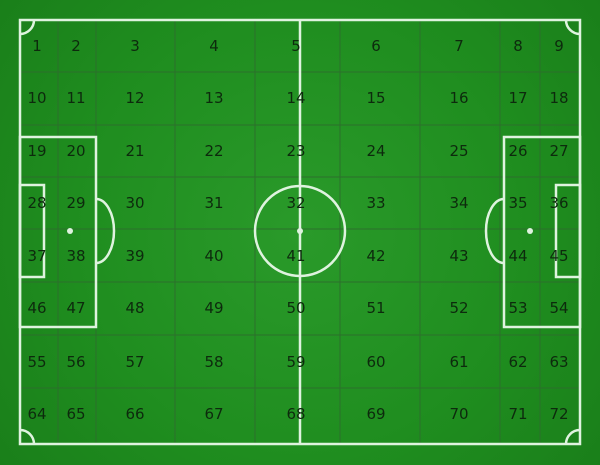 The height and width of the screenshot is (465, 600). Describe the element at coordinates (214, 46) in the screenshot. I see `zone-label: 4` at that location.